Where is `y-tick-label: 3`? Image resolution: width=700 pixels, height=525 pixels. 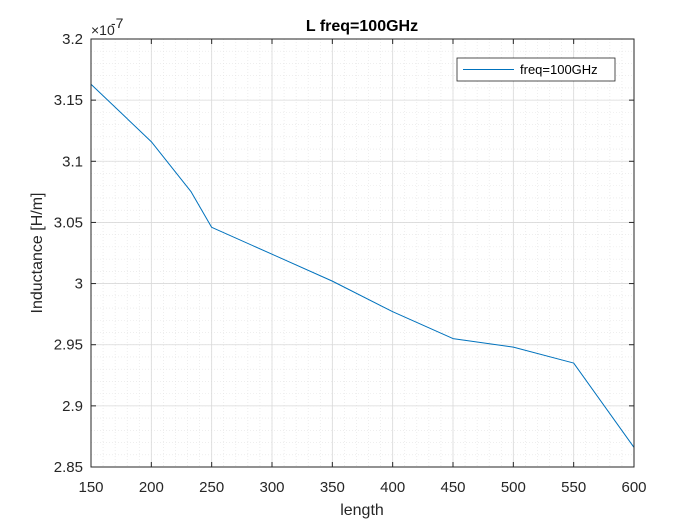
y-tick-label: 3 is located at coordinates (79, 284).